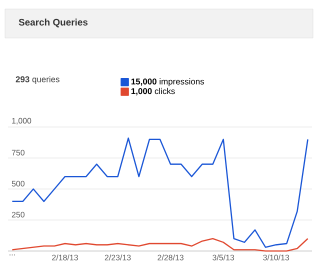 This screenshot has height=272, width=320. I want to click on text: 293 queries, so click(38, 80).